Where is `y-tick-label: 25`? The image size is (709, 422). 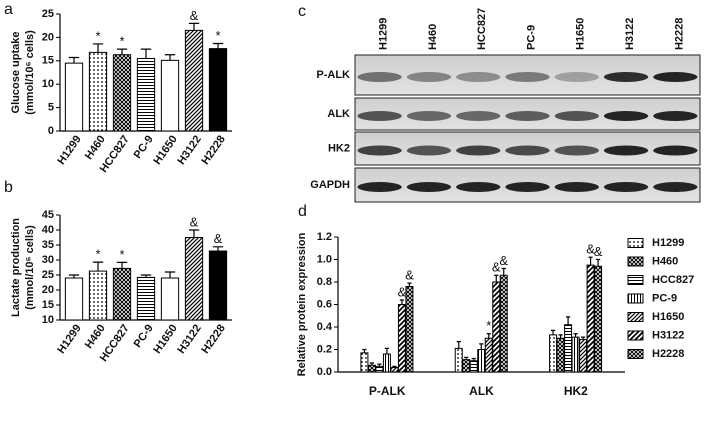
y-tick-label: 25 is located at coordinates (48, 14).